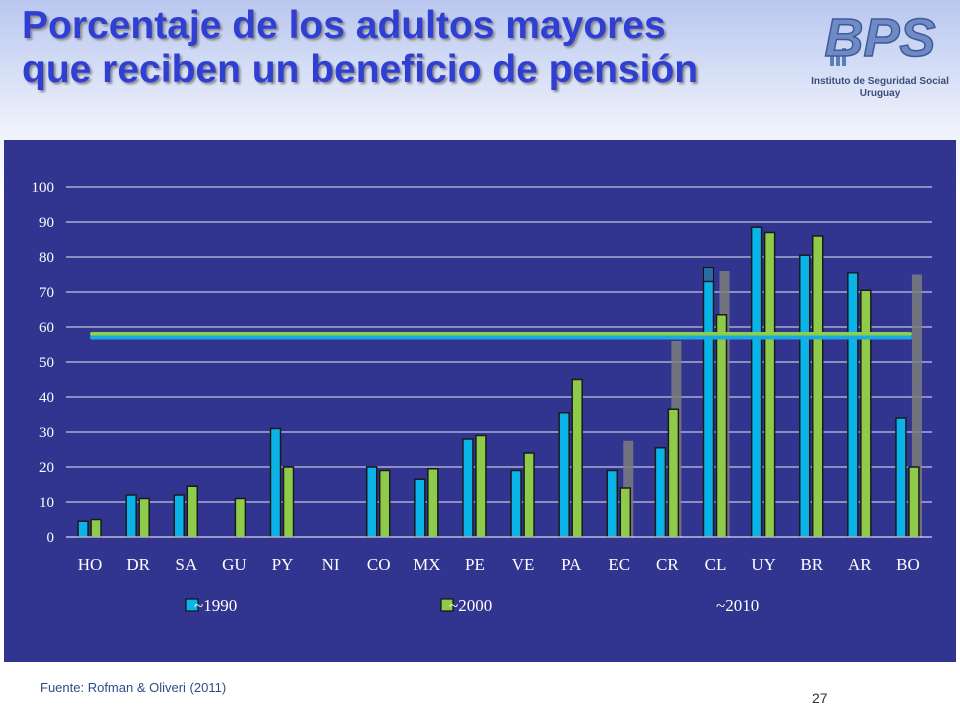 Image resolution: width=960 pixels, height=720 pixels. I want to click on legend-label: ~2000, so click(470, 605).